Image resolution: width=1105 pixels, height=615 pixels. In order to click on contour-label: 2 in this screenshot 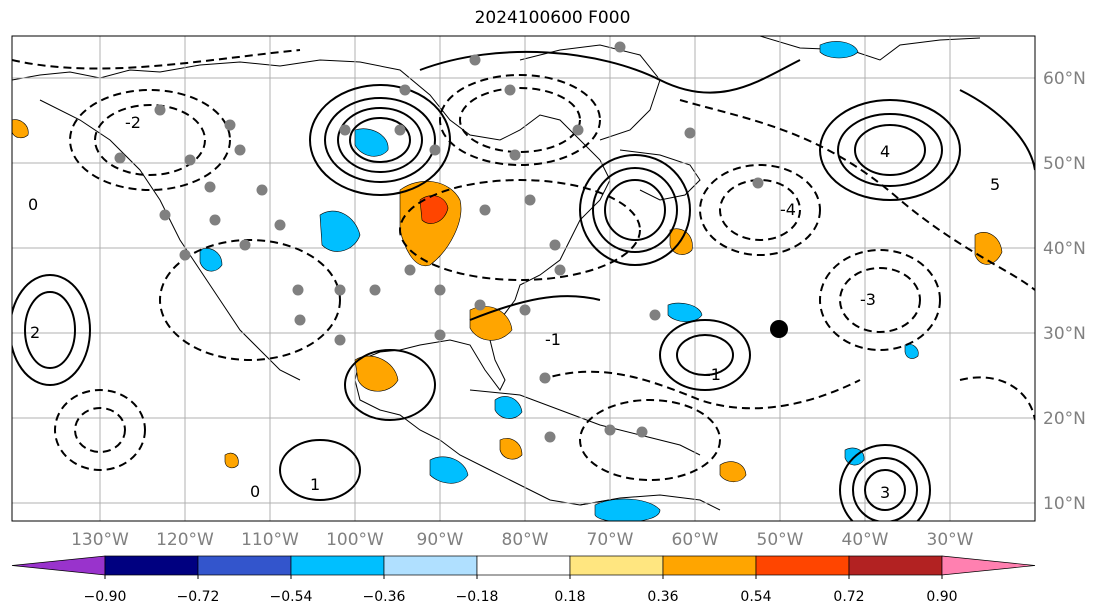, I will do `click(35, 332)`.